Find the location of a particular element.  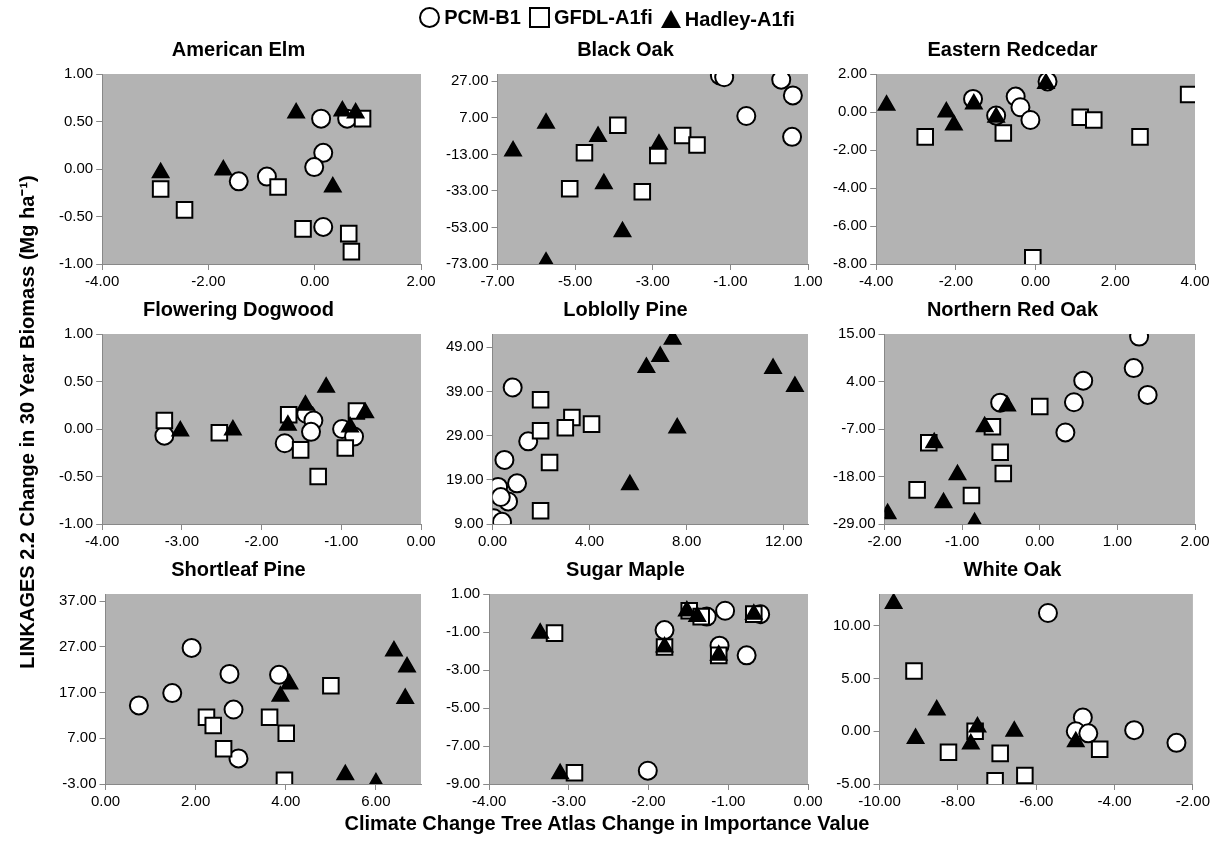

x-tick-label: -8.00 is located at coordinates (957, 801).